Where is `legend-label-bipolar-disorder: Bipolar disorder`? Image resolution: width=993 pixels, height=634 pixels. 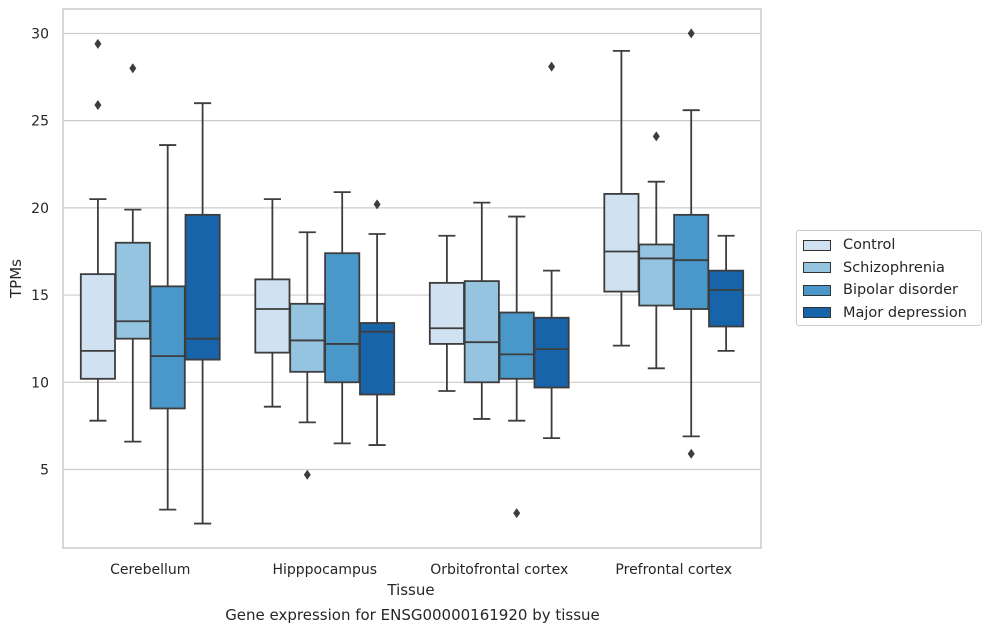 legend-label-bipolar-disorder: Bipolar disorder is located at coordinates (900, 290).